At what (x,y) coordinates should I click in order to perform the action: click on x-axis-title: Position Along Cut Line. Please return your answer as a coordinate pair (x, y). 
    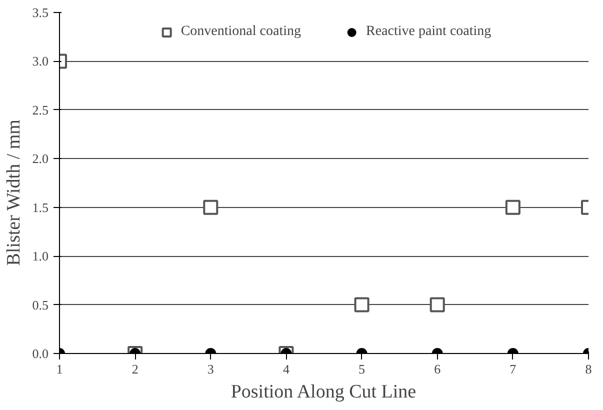
    Looking at the image, I should click on (323, 392).